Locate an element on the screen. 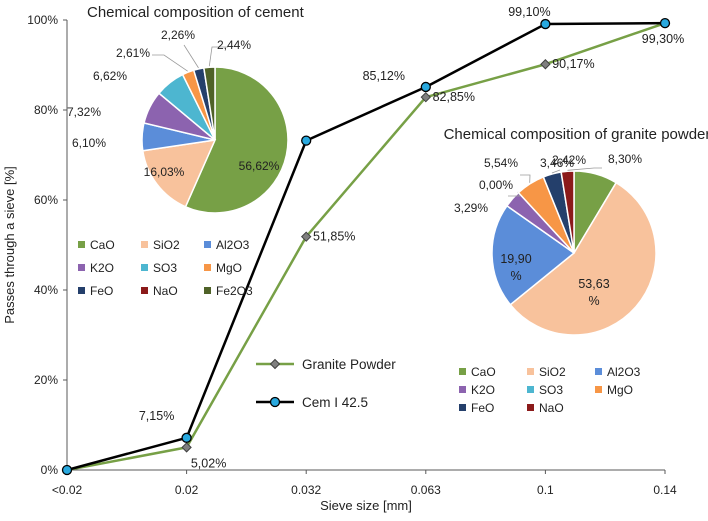 The height and width of the screenshot is (521, 708). x-tick-label: 0.02 is located at coordinates (187, 490).